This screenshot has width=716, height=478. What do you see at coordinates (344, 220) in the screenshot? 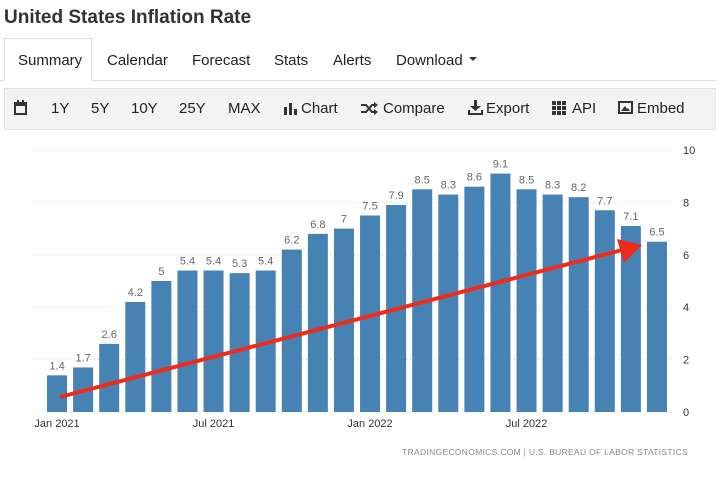
I see `value-label: 7` at bounding box center [344, 220].